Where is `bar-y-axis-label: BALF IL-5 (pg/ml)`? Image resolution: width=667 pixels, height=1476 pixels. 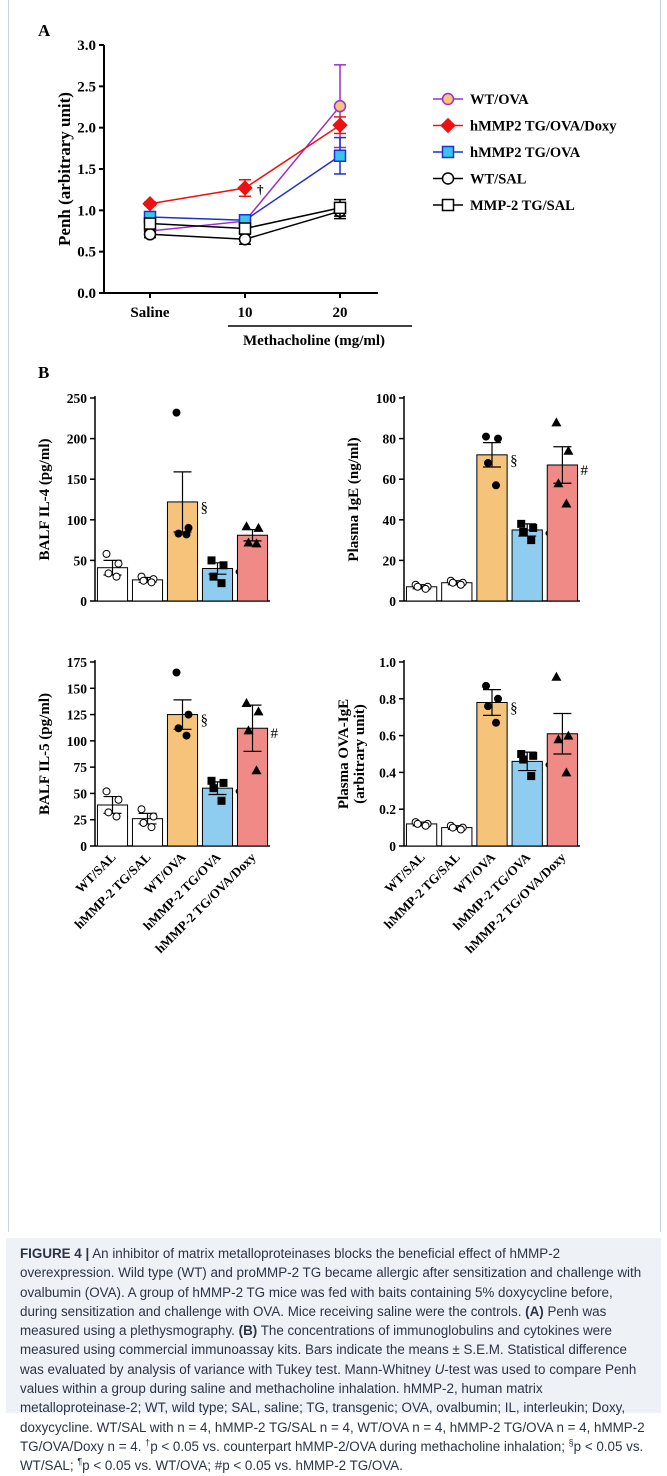 bar-y-axis-label: BALF IL-5 (pg/ml) is located at coordinates (45, 754).